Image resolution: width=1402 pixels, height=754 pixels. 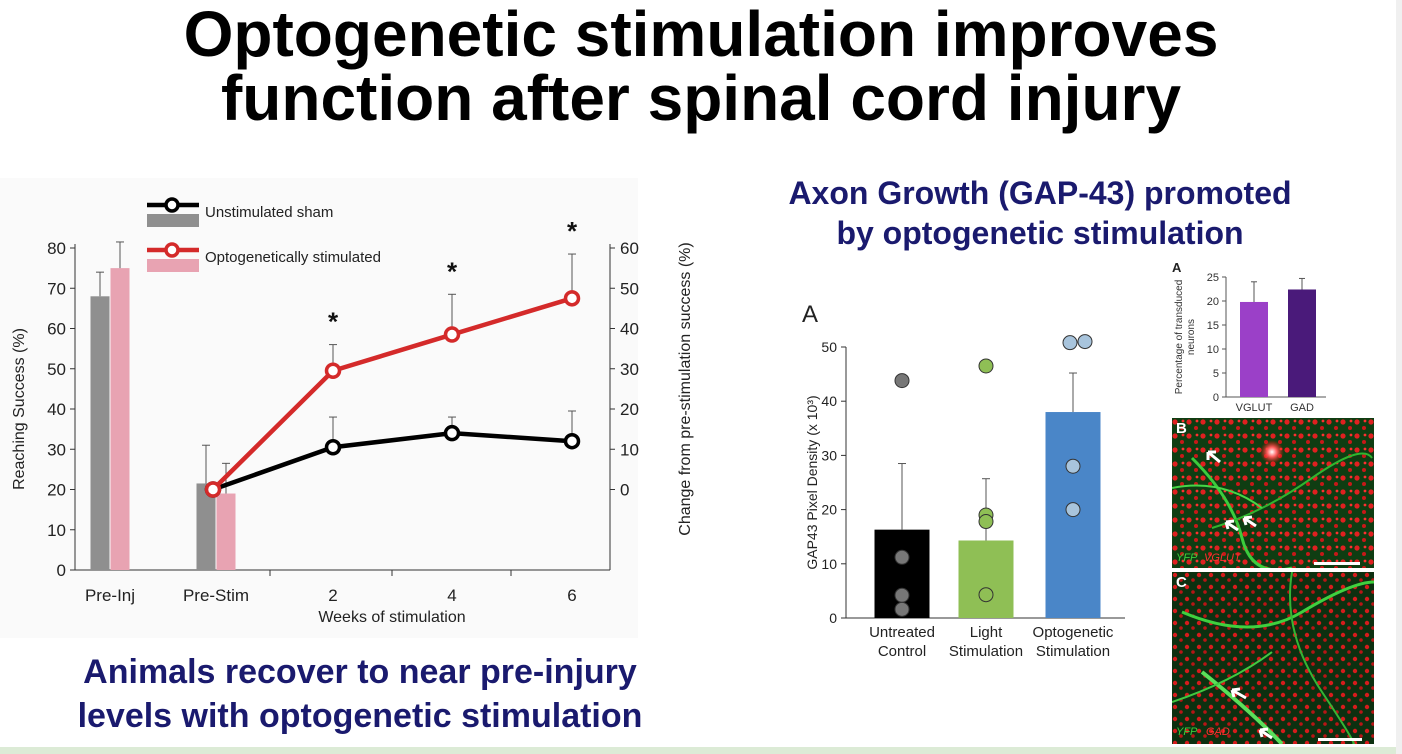 I want to click on y-tick-label-right: 30, so click(x=629, y=369).